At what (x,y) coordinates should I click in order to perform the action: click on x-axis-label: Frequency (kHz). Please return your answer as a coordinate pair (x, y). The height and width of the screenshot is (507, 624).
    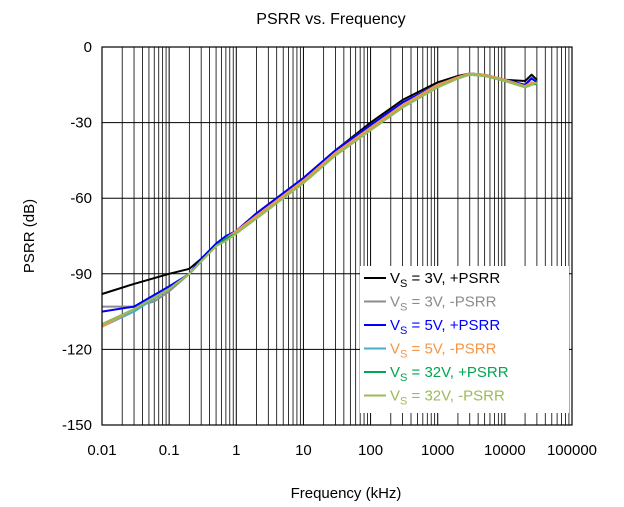
    Looking at the image, I should click on (346, 493).